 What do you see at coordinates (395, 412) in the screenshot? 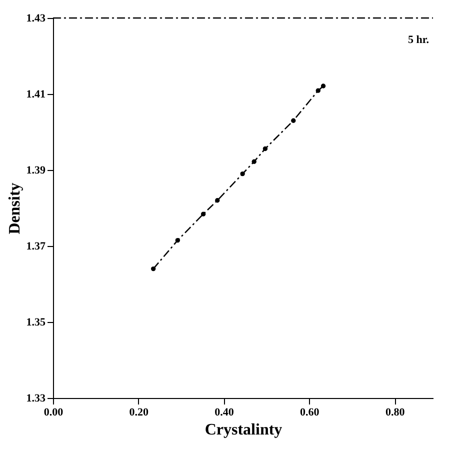
I see `x-tick-label: 0.80` at bounding box center [395, 412].